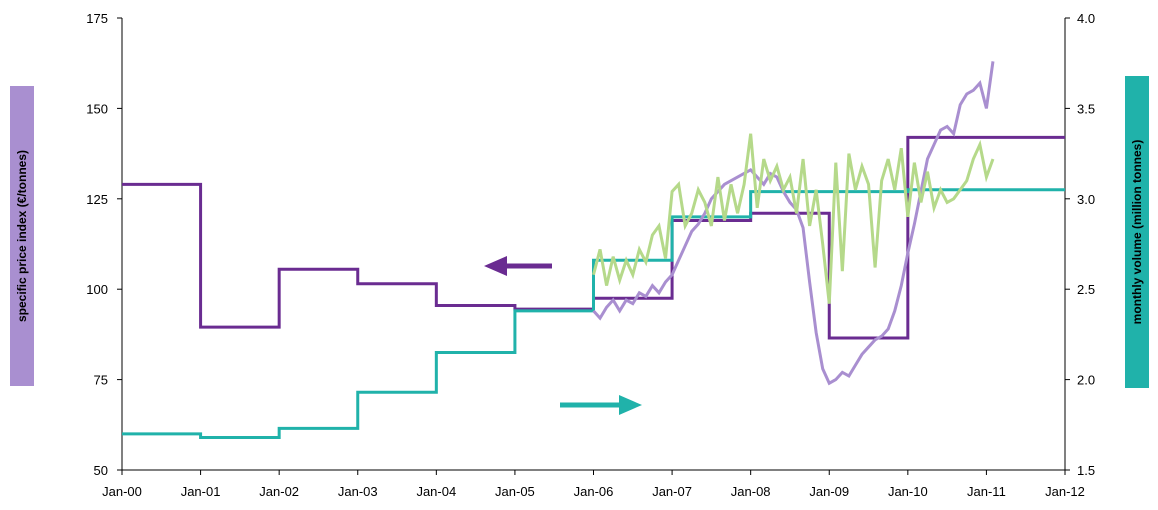 Image resolution: width=1158 pixels, height=510 pixels. Describe the element at coordinates (436, 491) in the screenshot. I see `x-tick-label: Jan-04` at that location.